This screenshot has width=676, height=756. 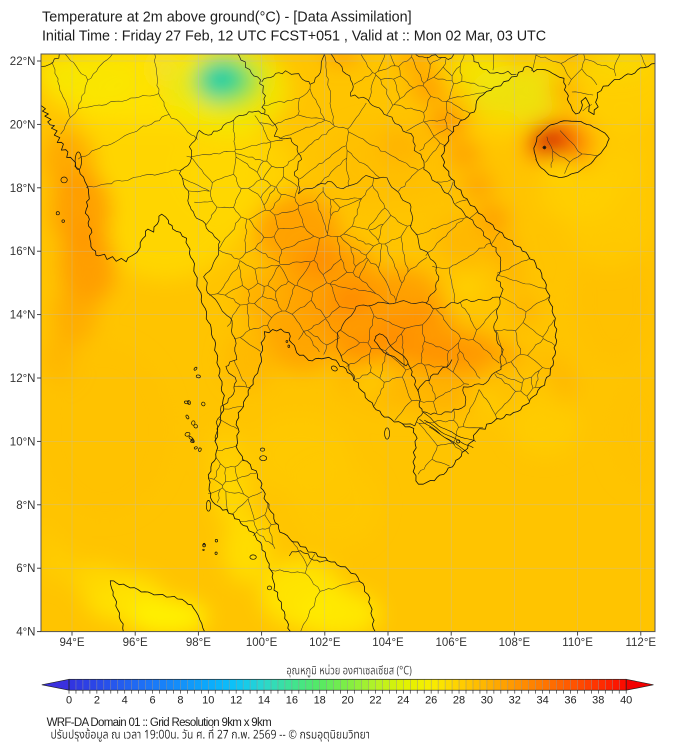 What do you see at coordinates (208, 701) in the screenshot?
I see `svg-text: 10` at bounding box center [208, 701].